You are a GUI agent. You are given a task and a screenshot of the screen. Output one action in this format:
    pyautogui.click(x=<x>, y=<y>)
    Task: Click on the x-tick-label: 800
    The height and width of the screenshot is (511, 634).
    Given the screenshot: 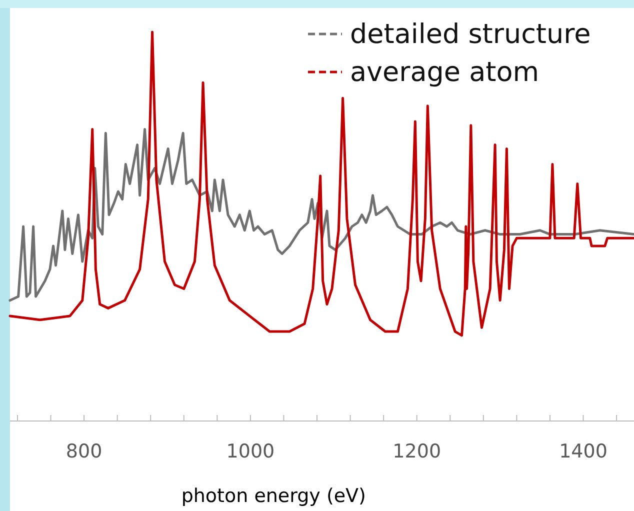 What is the action you would take?
    pyautogui.click(x=84, y=451)
    